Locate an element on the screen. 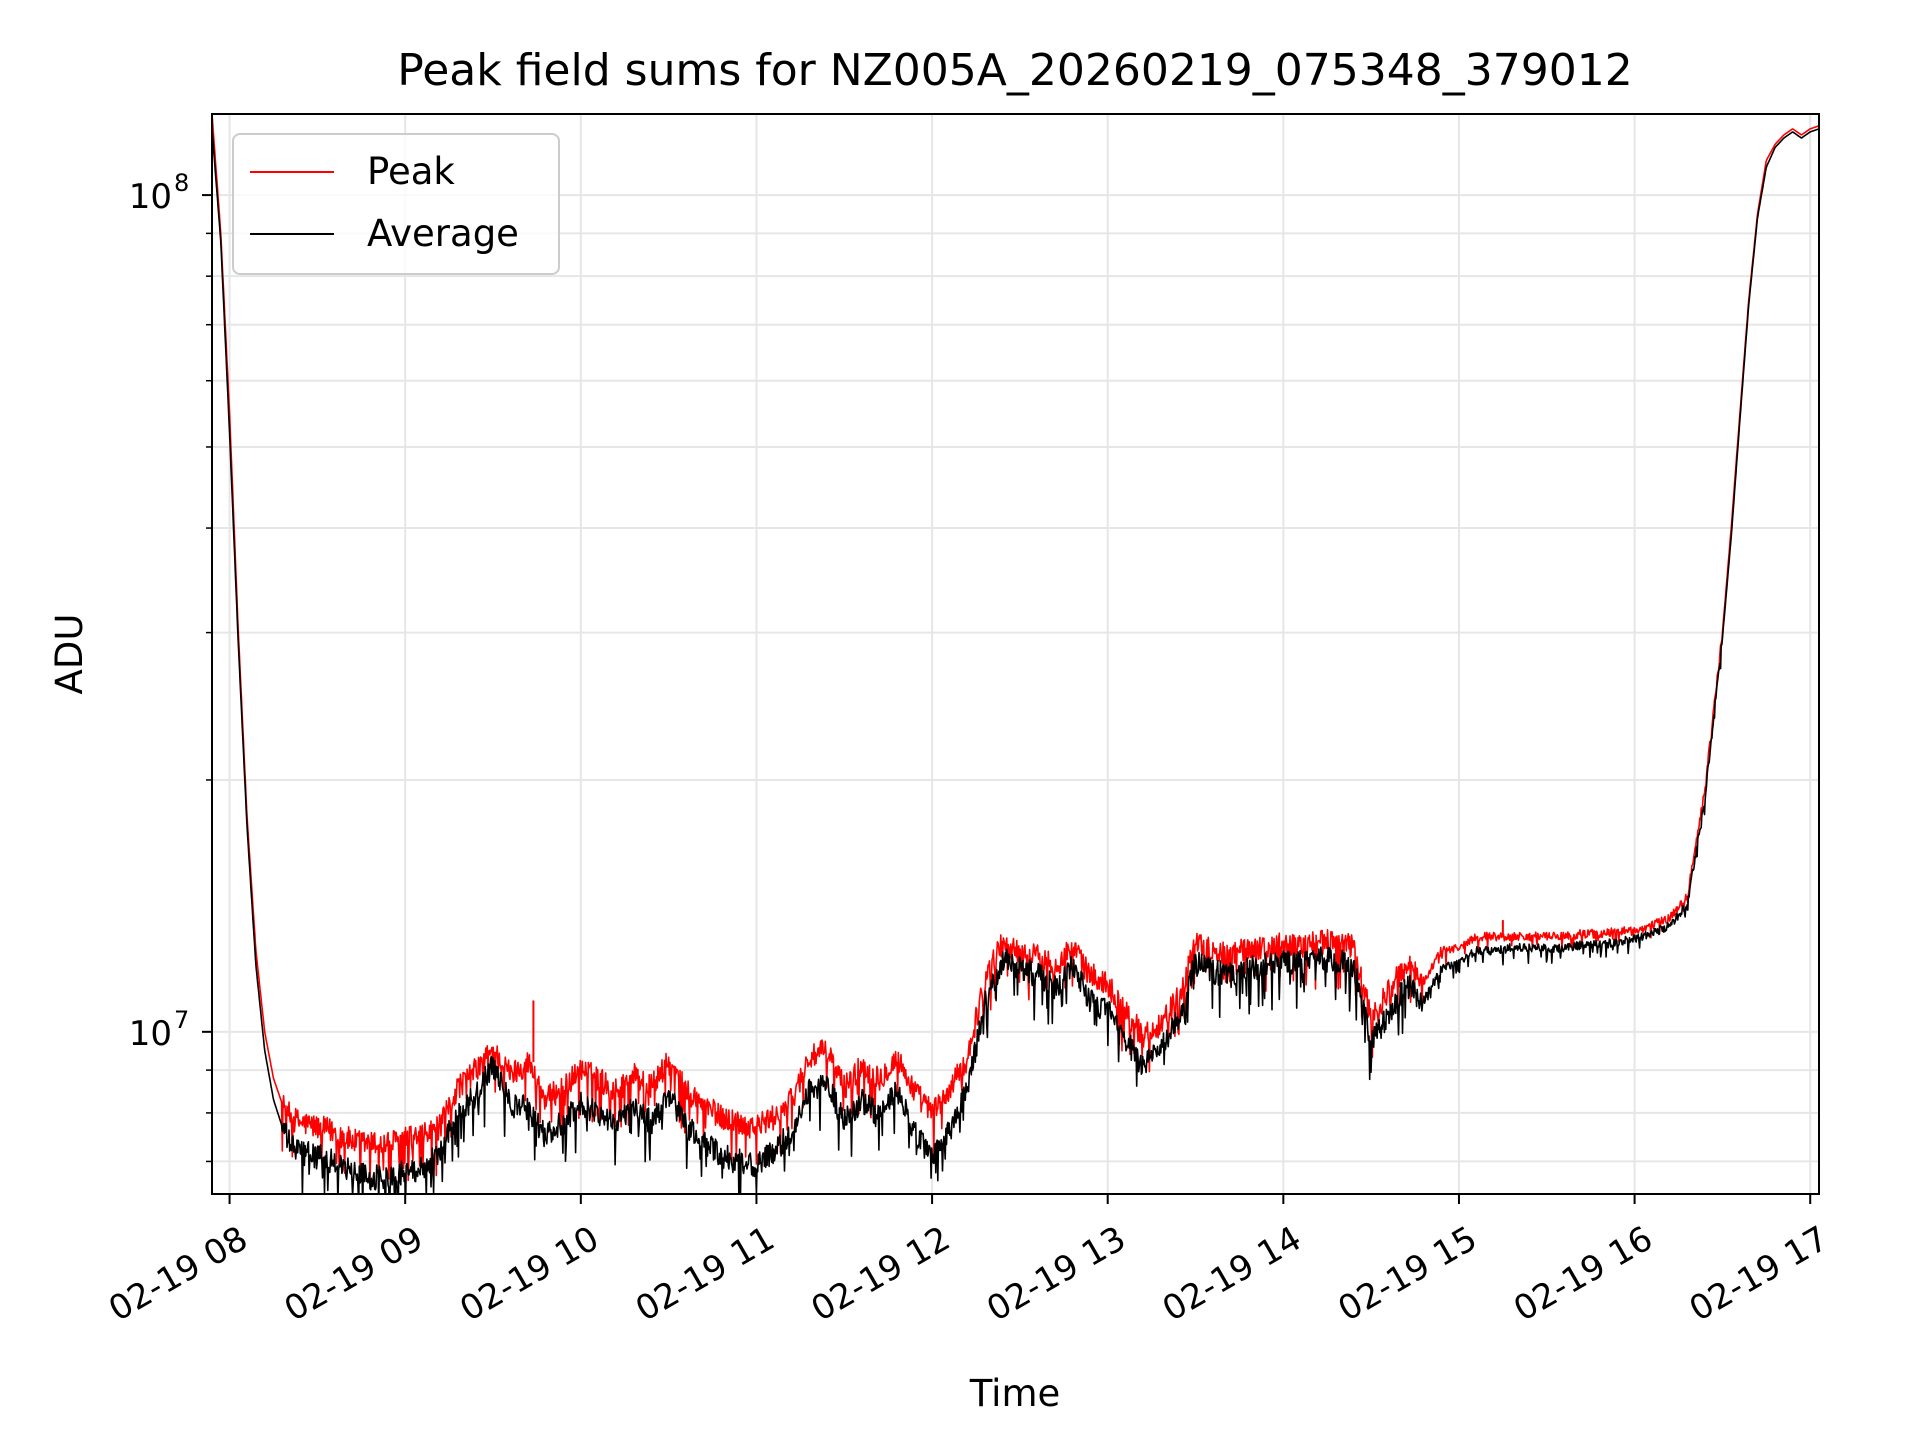 The width and height of the screenshot is (1920, 1440). y-tick-label: 10 7 is located at coordinates (159, 1030).